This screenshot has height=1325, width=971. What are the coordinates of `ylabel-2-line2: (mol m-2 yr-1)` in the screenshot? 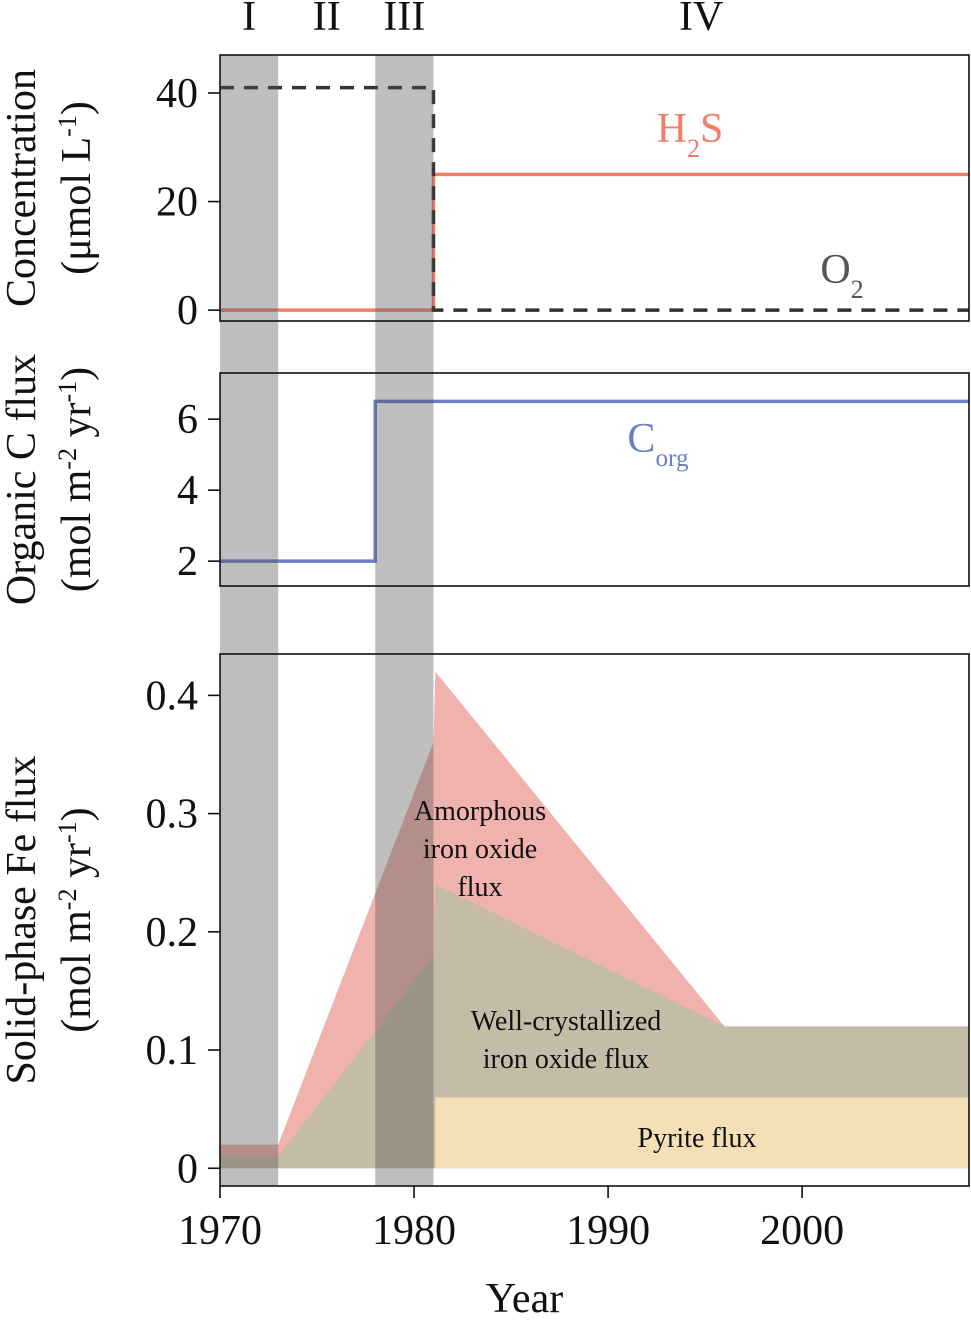 It's located at (77, 479).